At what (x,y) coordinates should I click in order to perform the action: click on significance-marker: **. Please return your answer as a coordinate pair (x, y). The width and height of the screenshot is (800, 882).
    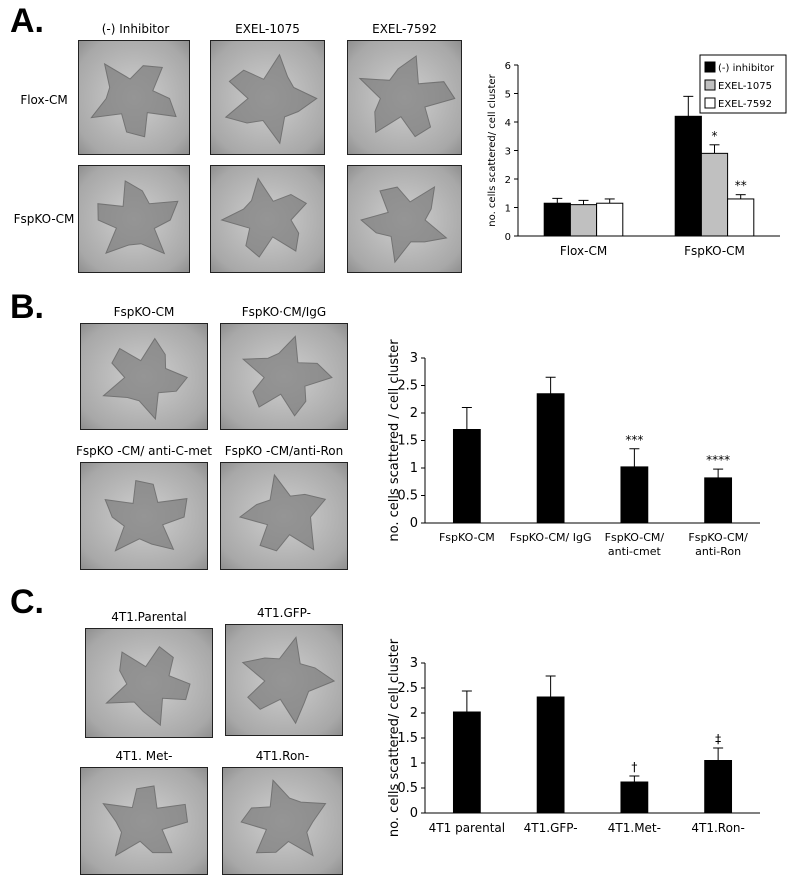
    Looking at the image, I should click on (741, 186).